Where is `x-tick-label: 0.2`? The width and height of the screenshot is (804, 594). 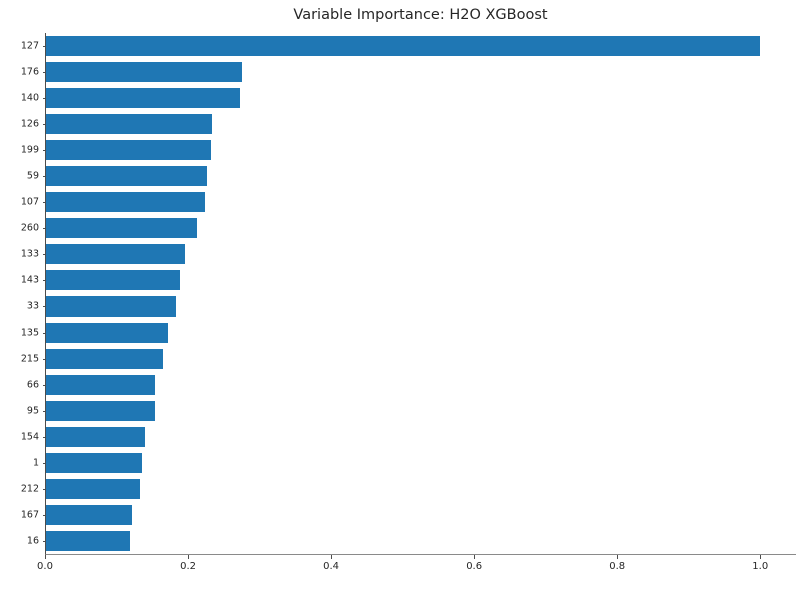 x-tick-label: 0.2 is located at coordinates (188, 566).